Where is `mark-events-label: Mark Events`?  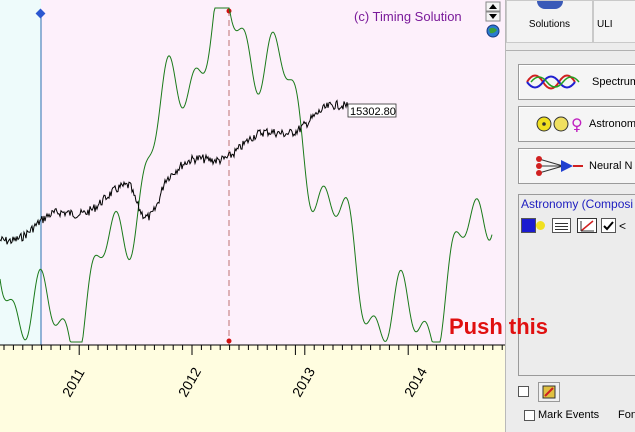
mark-events-label: Mark Events is located at coordinates (569, 415).